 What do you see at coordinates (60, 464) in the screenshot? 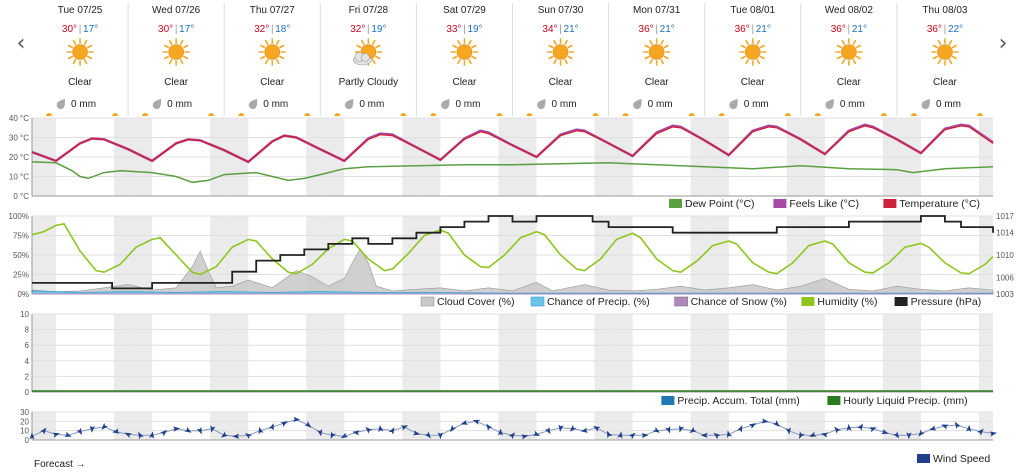
I see `forecast-link: Forecast →` at bounding box center [60, 464].